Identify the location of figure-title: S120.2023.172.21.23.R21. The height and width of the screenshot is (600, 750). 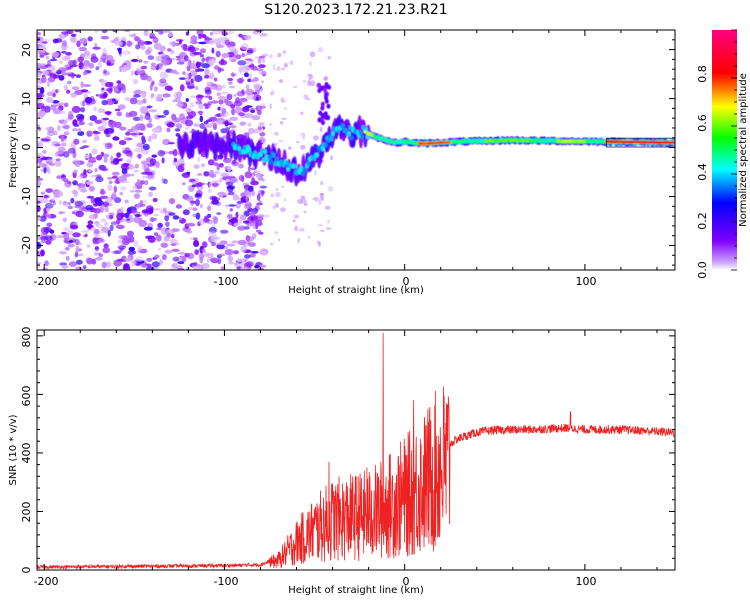
(355, 10).